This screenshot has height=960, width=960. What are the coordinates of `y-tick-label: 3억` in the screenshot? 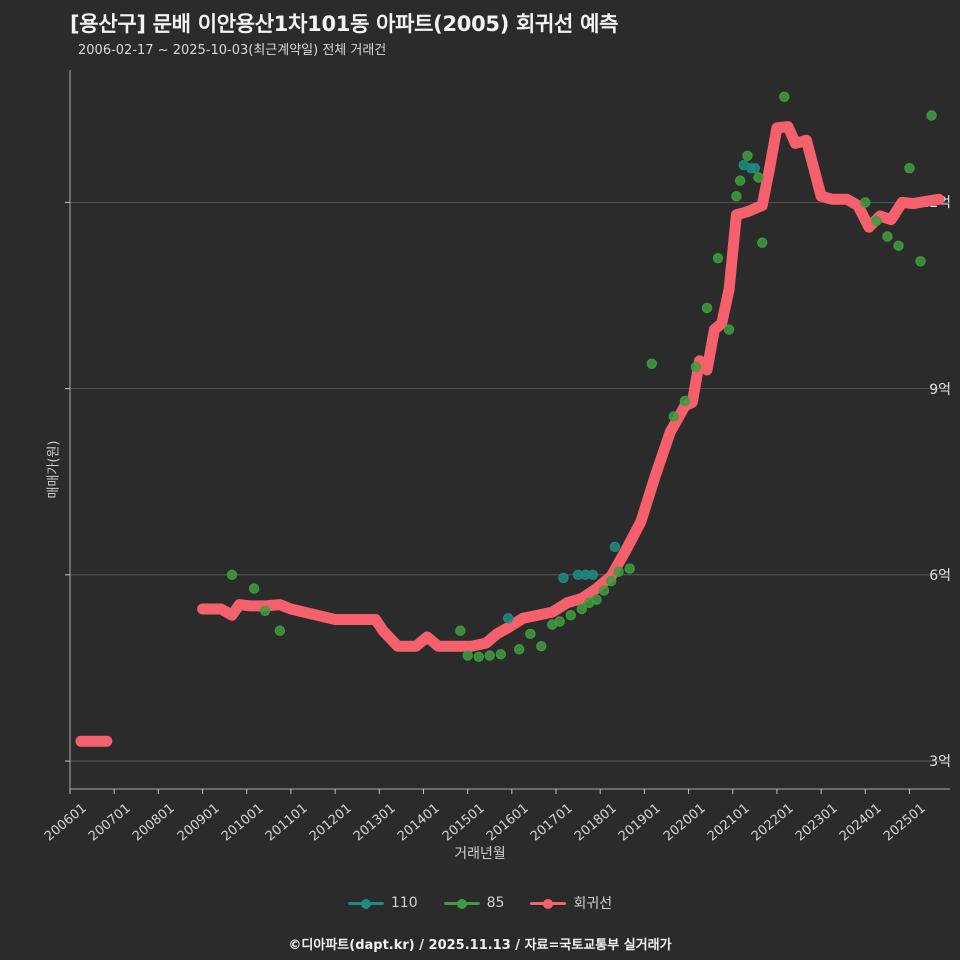 It's located at (940, 762).